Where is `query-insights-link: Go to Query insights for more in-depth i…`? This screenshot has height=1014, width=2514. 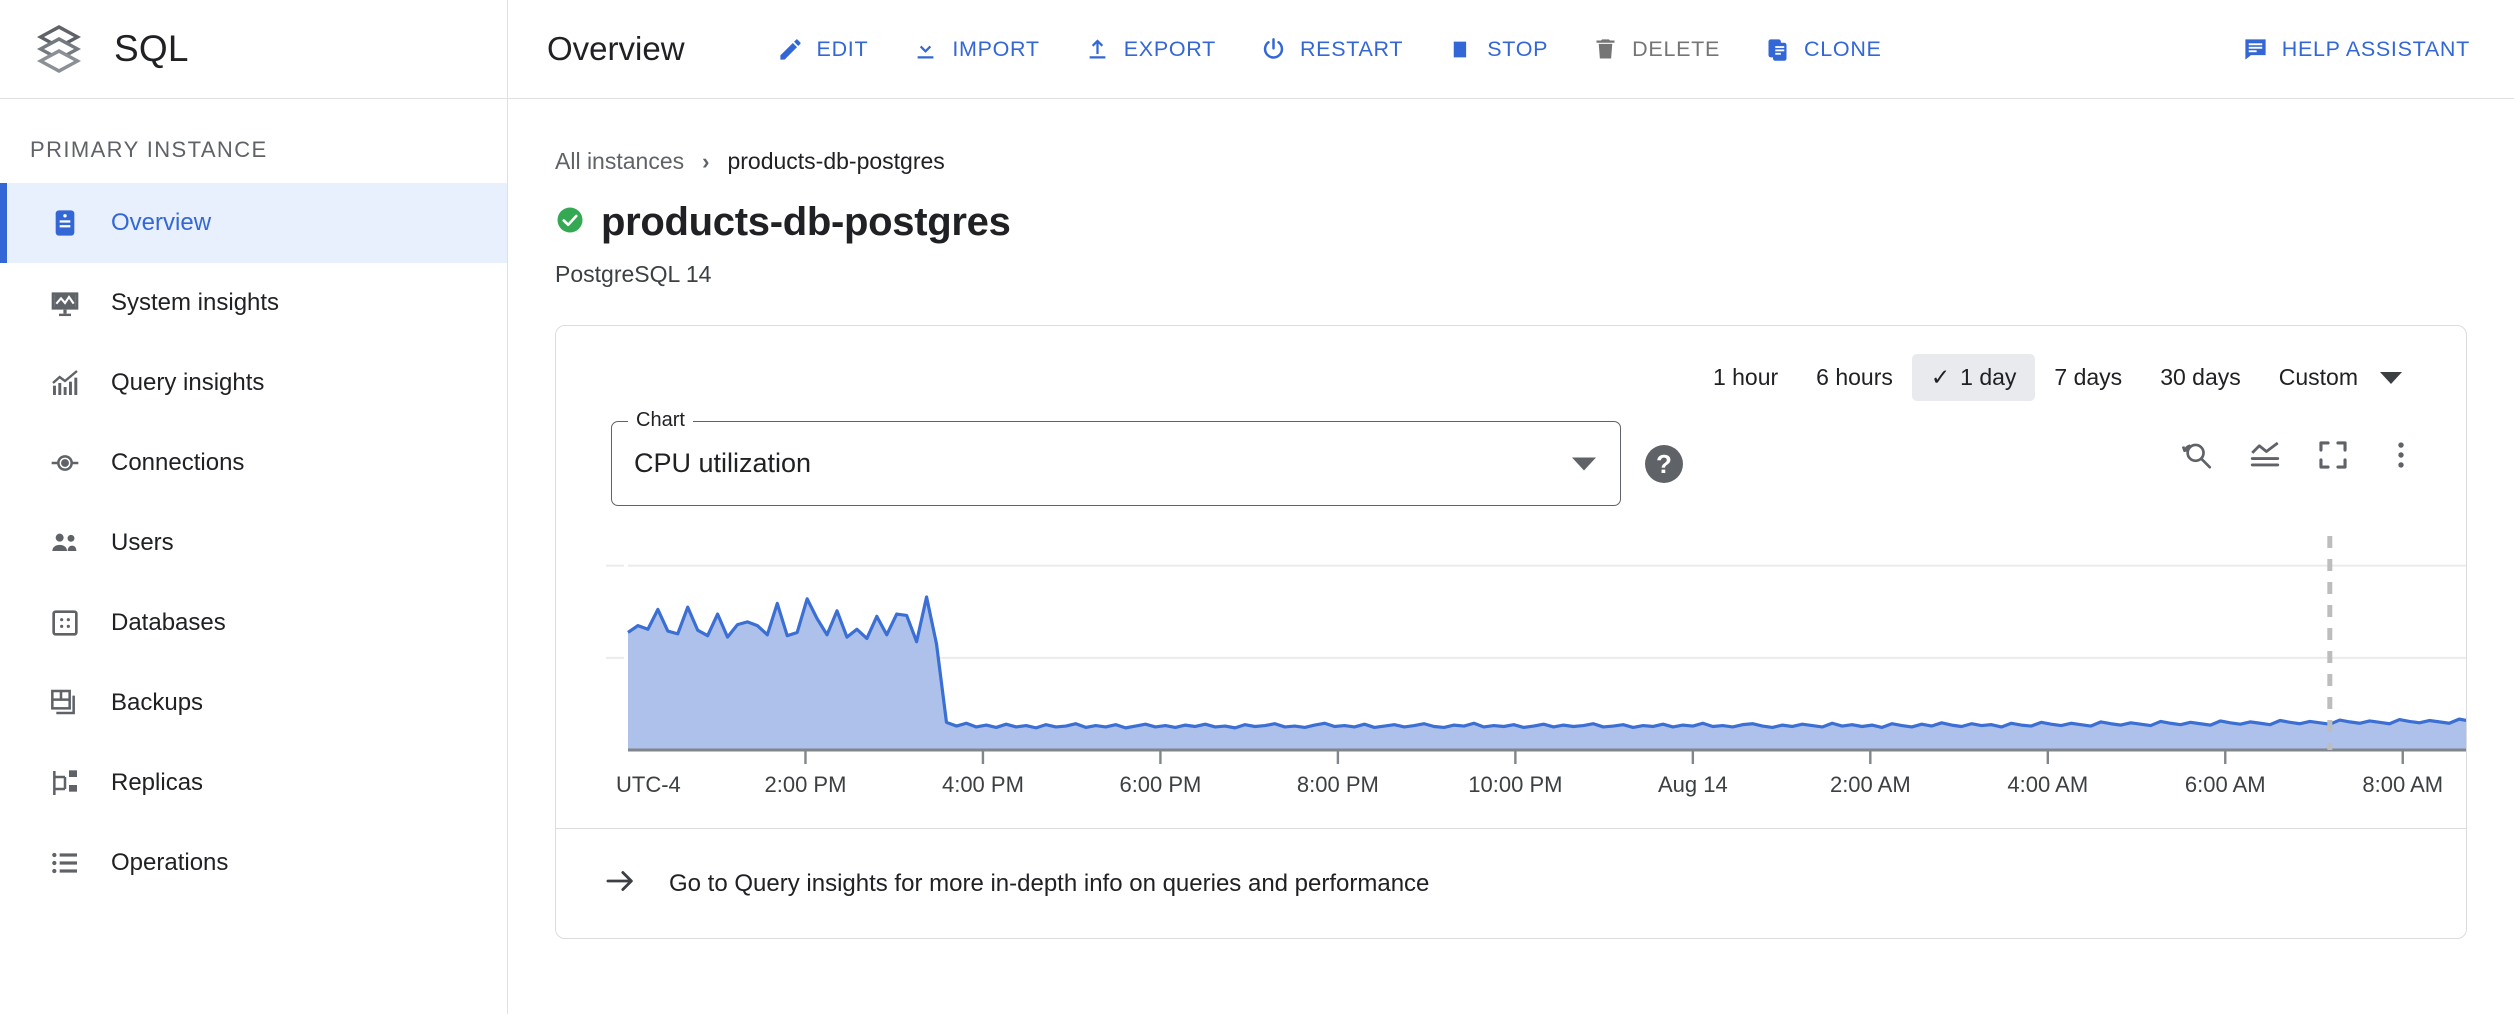
query-insights-link: Go to Query insights for more in-depth i… is located at coordinates (1511, 883).